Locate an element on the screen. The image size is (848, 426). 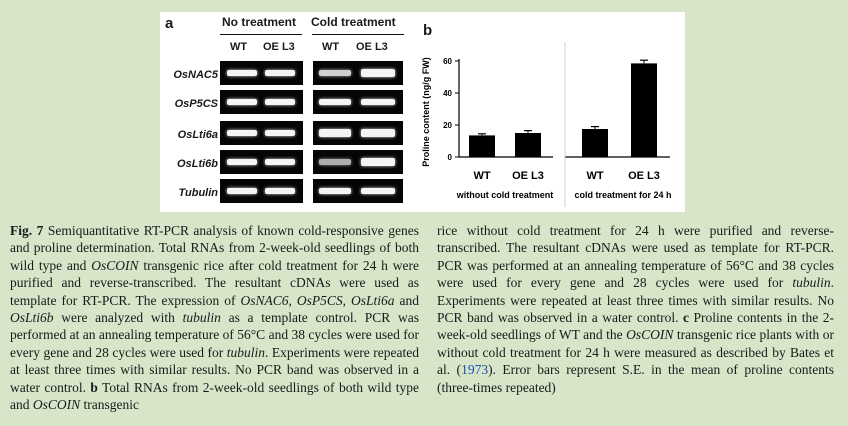
gel-osp5cs-untreated is located at coordinates (261, 102).